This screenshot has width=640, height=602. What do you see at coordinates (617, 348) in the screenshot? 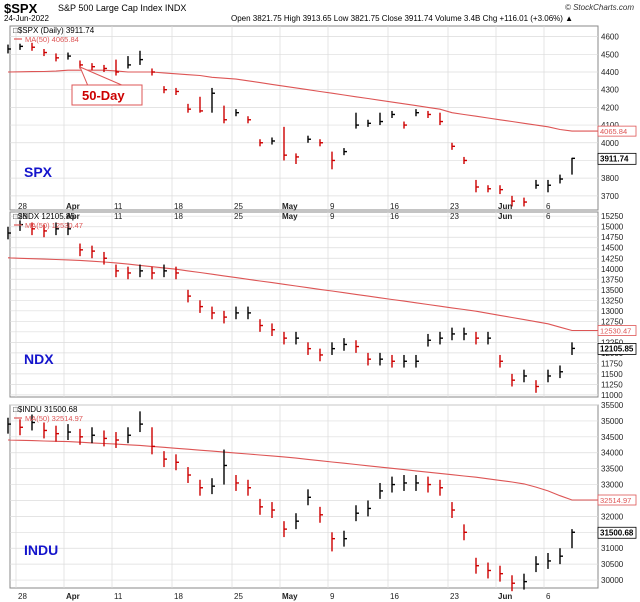
I see `last-price-tag-text: 12105.85` at bounding box center [617, 348].